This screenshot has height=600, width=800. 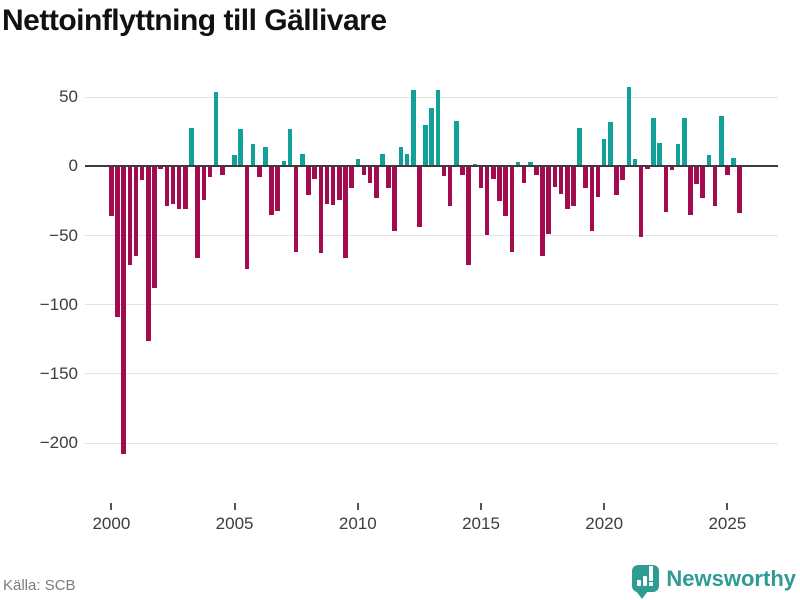 What do you see at coordinates (388, 177) in the screenshot?
I see `bar-2011Q2` at bounding box center [388, 177].